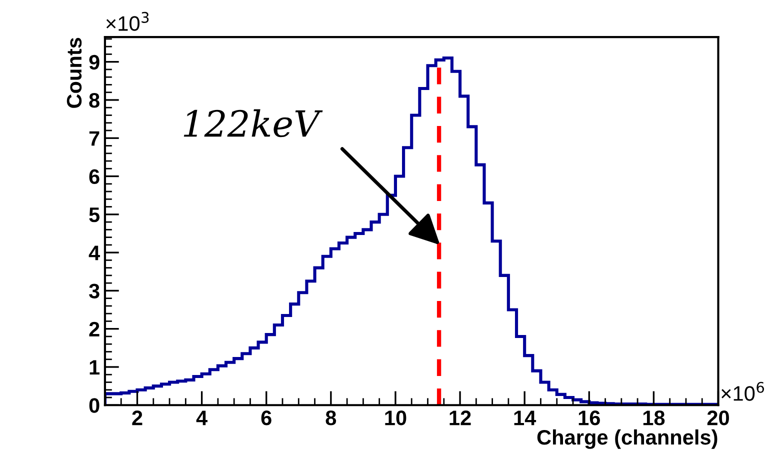 This screenshot has height=463, width=769. Describe the element at coordinates (743, 391) in the screenshot. I see `text: ×10$^{6}$` at that location.